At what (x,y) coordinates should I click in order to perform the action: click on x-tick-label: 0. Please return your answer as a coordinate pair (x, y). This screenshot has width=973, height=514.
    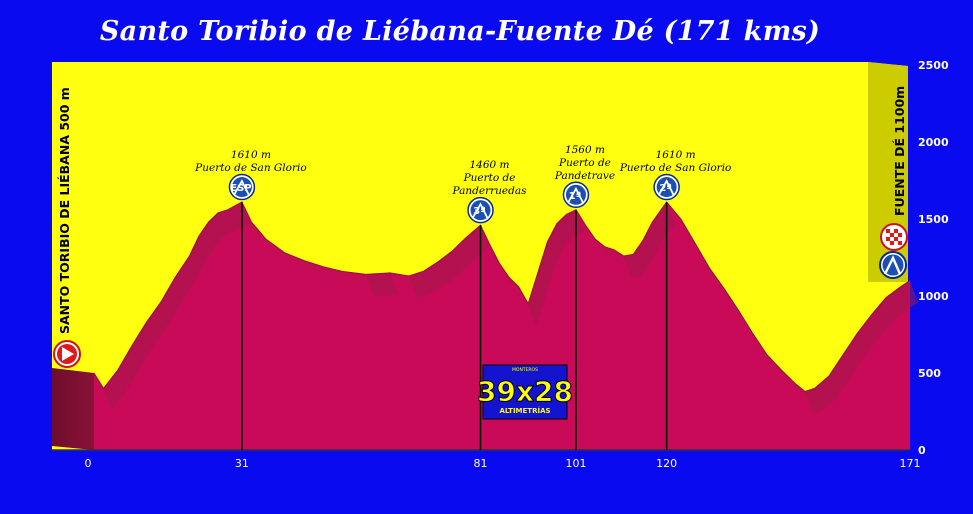
    Looking at the image, I should click on (88, 463).